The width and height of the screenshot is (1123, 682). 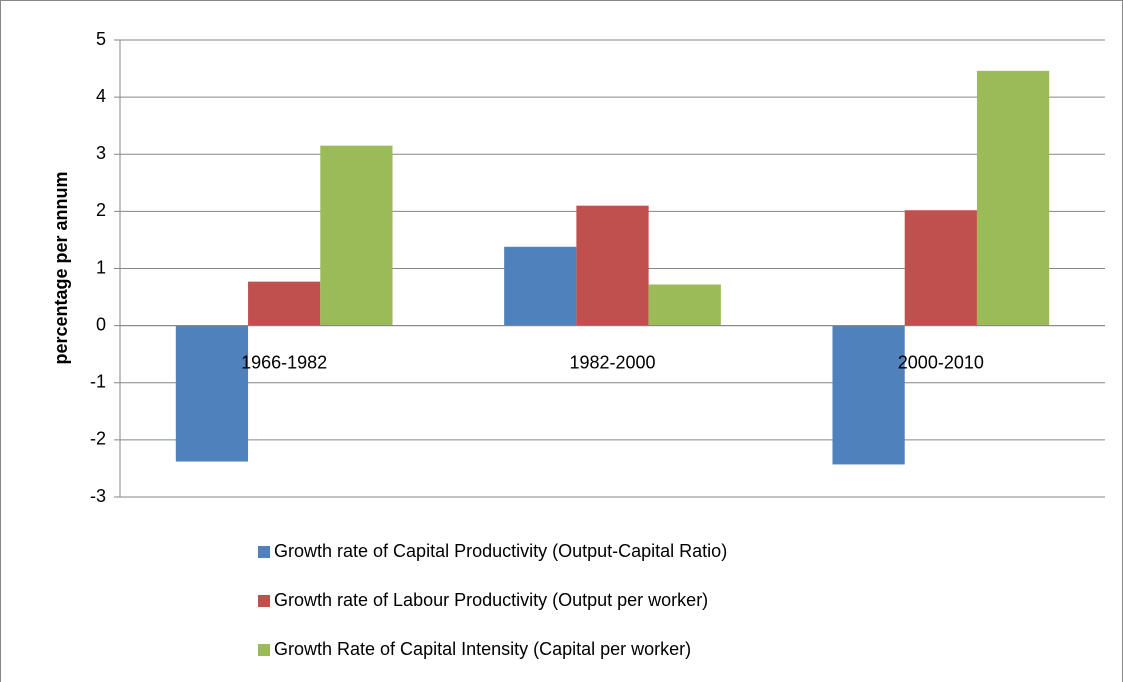 I want to click on x-tick-label: 2000-2010, so click(x=941, y=362).